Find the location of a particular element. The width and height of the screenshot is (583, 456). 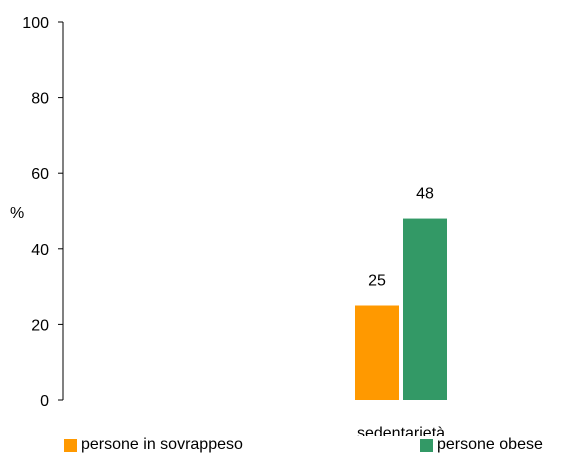

legend-label-sovrappeso: persone in sovrappeso is located at coordinates (162, 444).